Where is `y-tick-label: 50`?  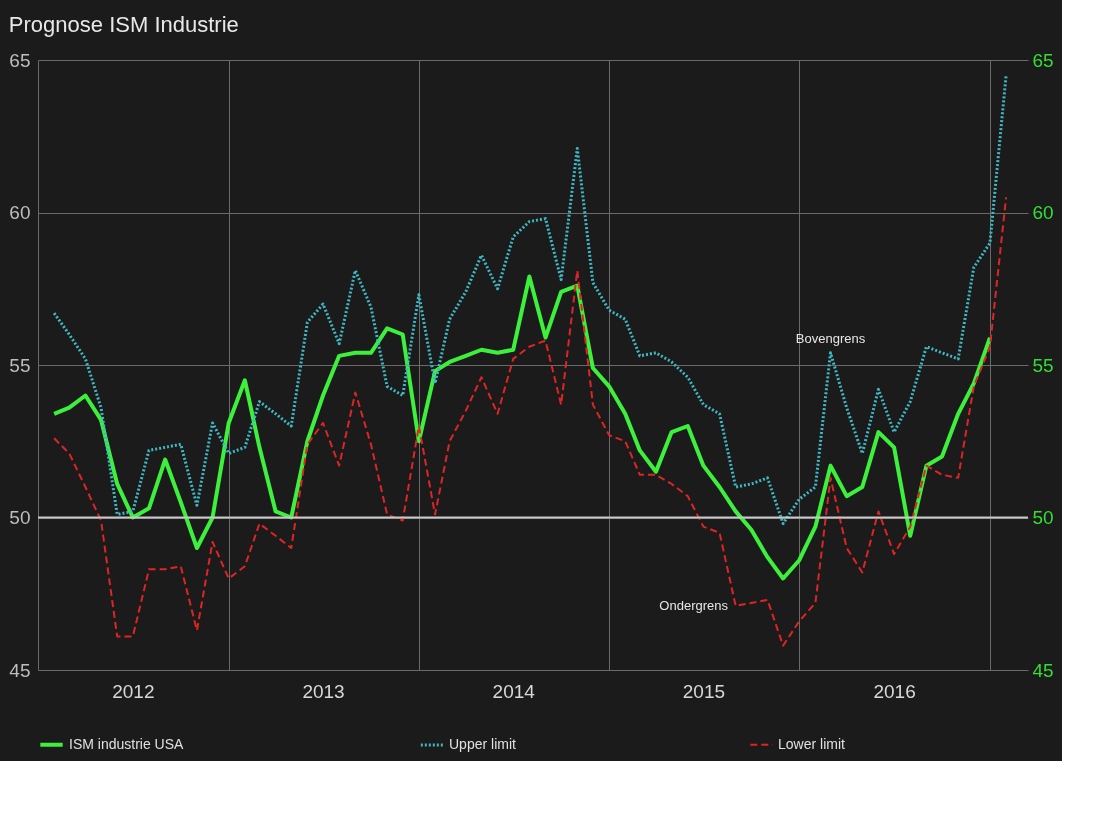 y-tick-label: 50 is located at coordinates (20, 517).